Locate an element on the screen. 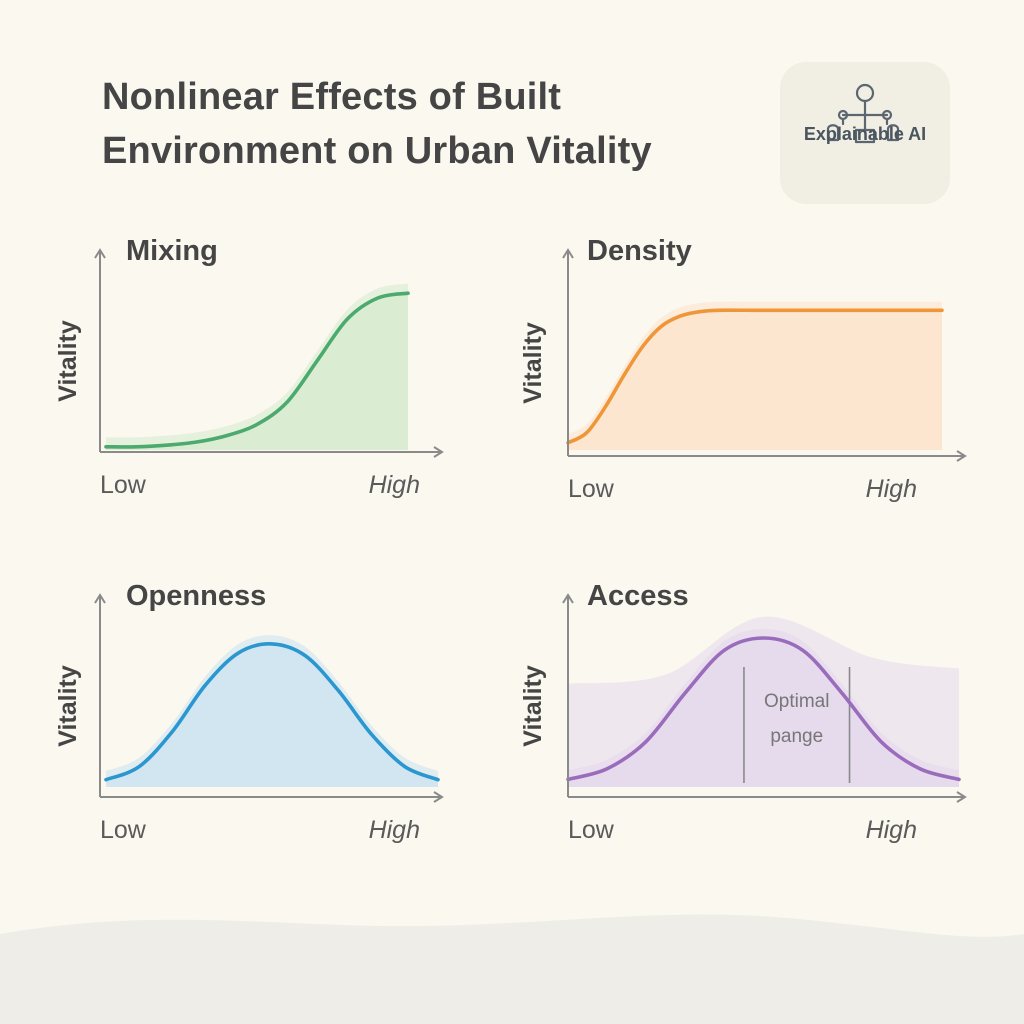 The width and height of the screenshot is (1024, 1024). optimal-range-label: pange is located at coordinates (796, 736).